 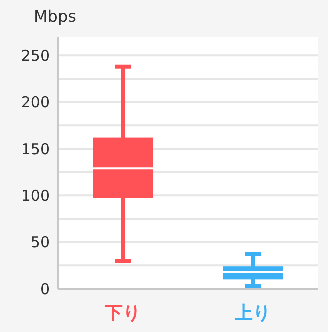 What do you see at coordinates (55, 16) in the screenshot?
I see `y-axis-title: Mbps` at bounding box center [55, 16].